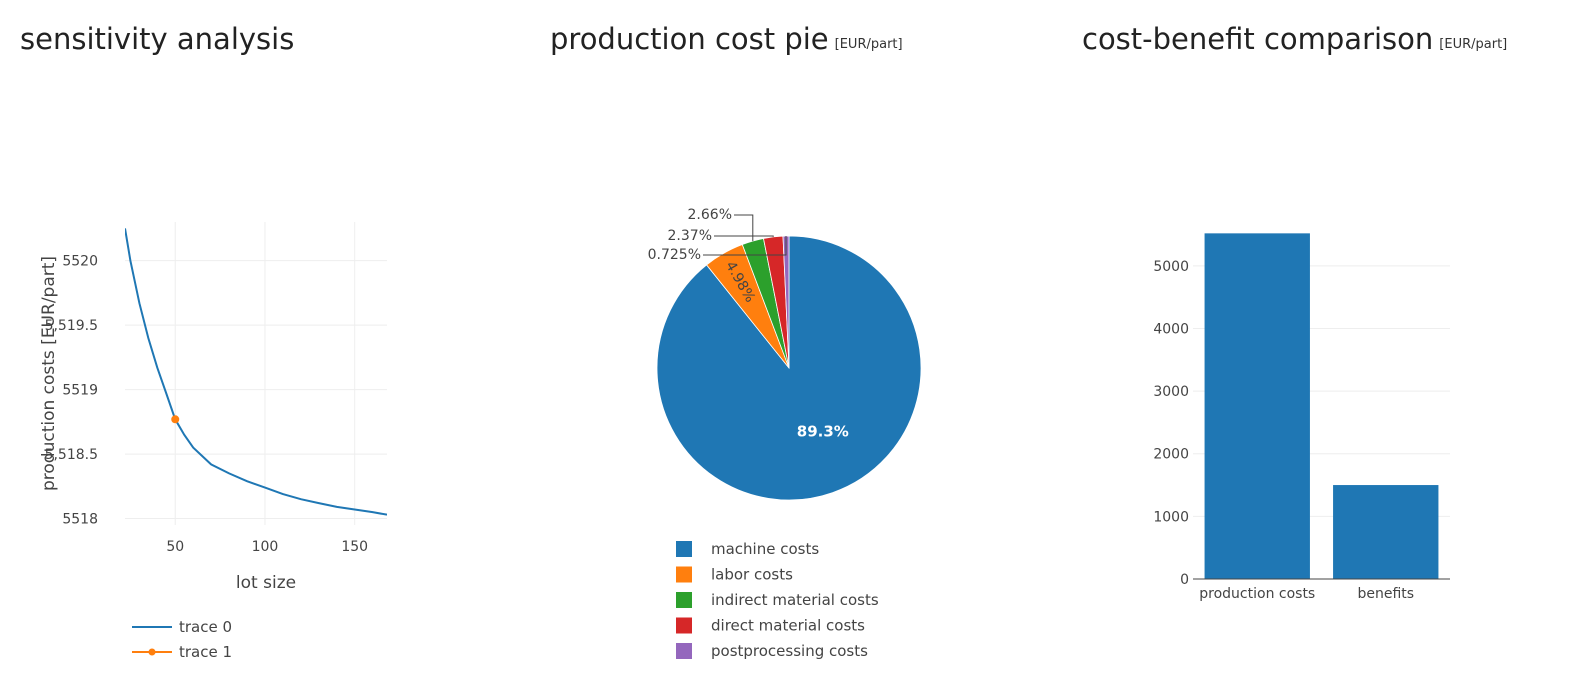 This screenshot has height=698, width=1576. What do you see at coordinates (49, 373) in the screenshot?
I see `y-axis-title: production costs [EUR/part]` at bounding box center [49, 373].